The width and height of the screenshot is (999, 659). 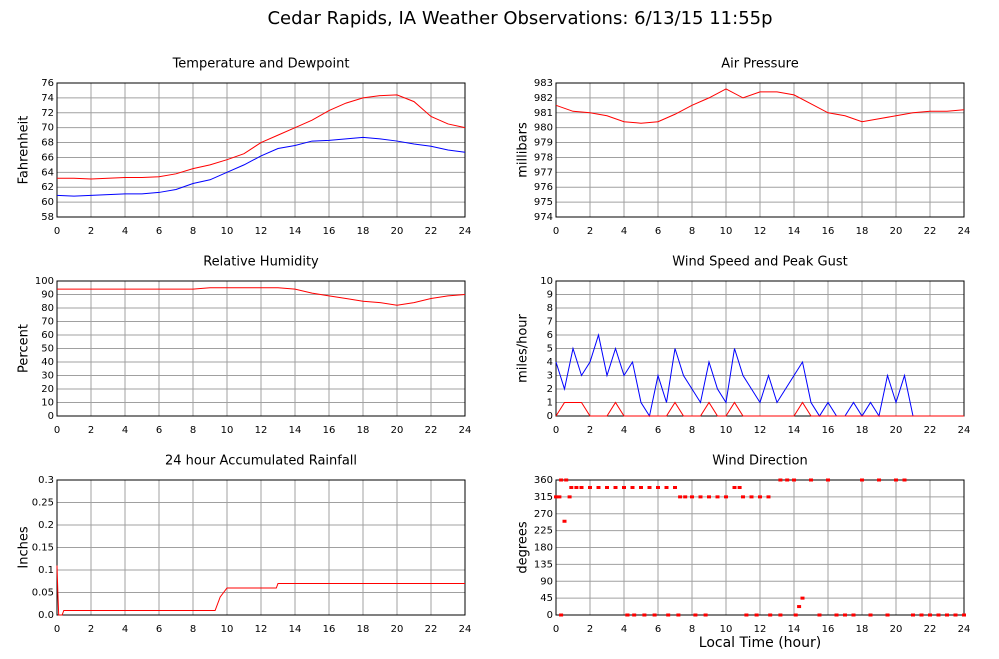 I want to click on y-tick-label: 72, so click(x=47, y=113).